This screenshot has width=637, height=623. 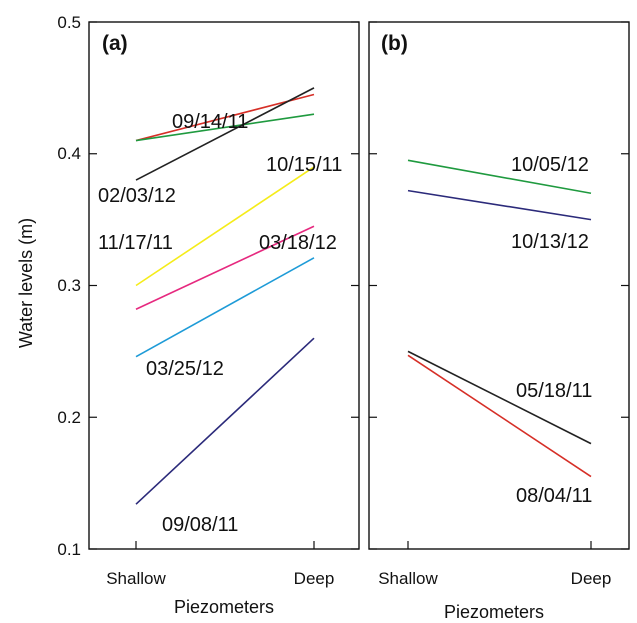 I want to click on y-tick-label-0: 0.1, so click(x=69, y=549).